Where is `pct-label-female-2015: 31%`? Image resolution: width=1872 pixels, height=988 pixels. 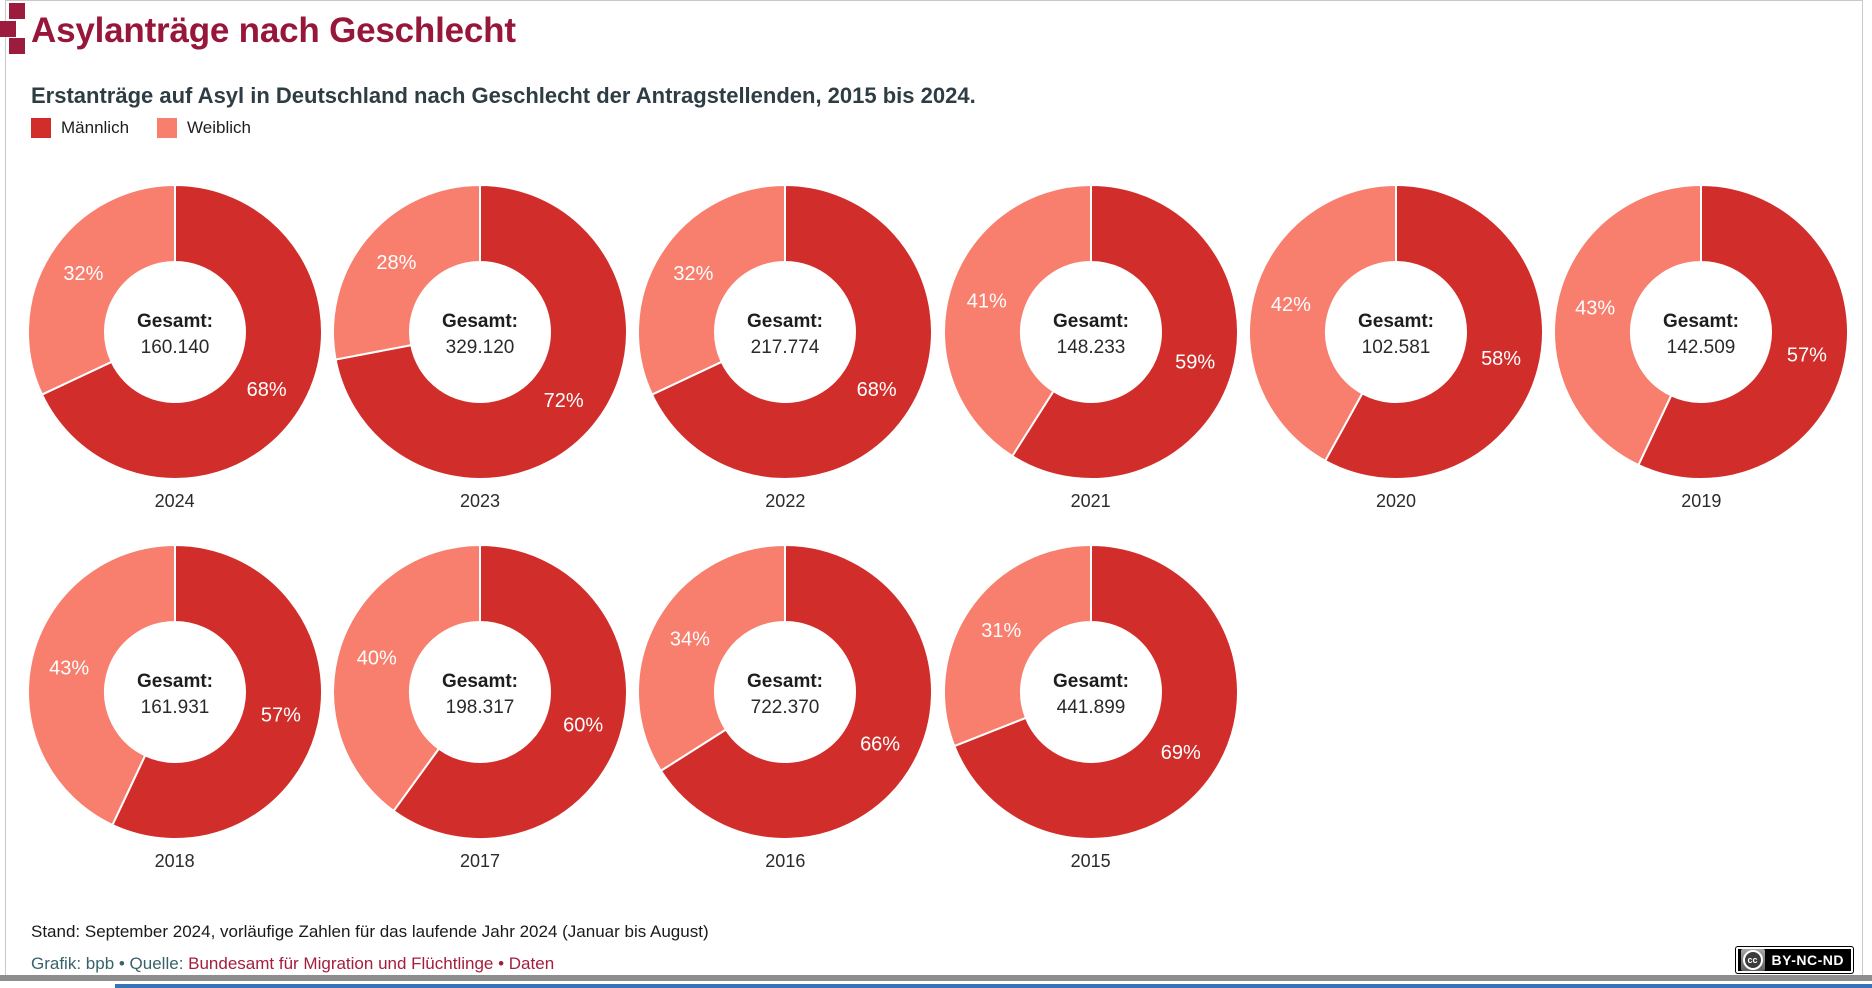
pct-label-female-2015: 31% is located at coordinates (1001, 631).